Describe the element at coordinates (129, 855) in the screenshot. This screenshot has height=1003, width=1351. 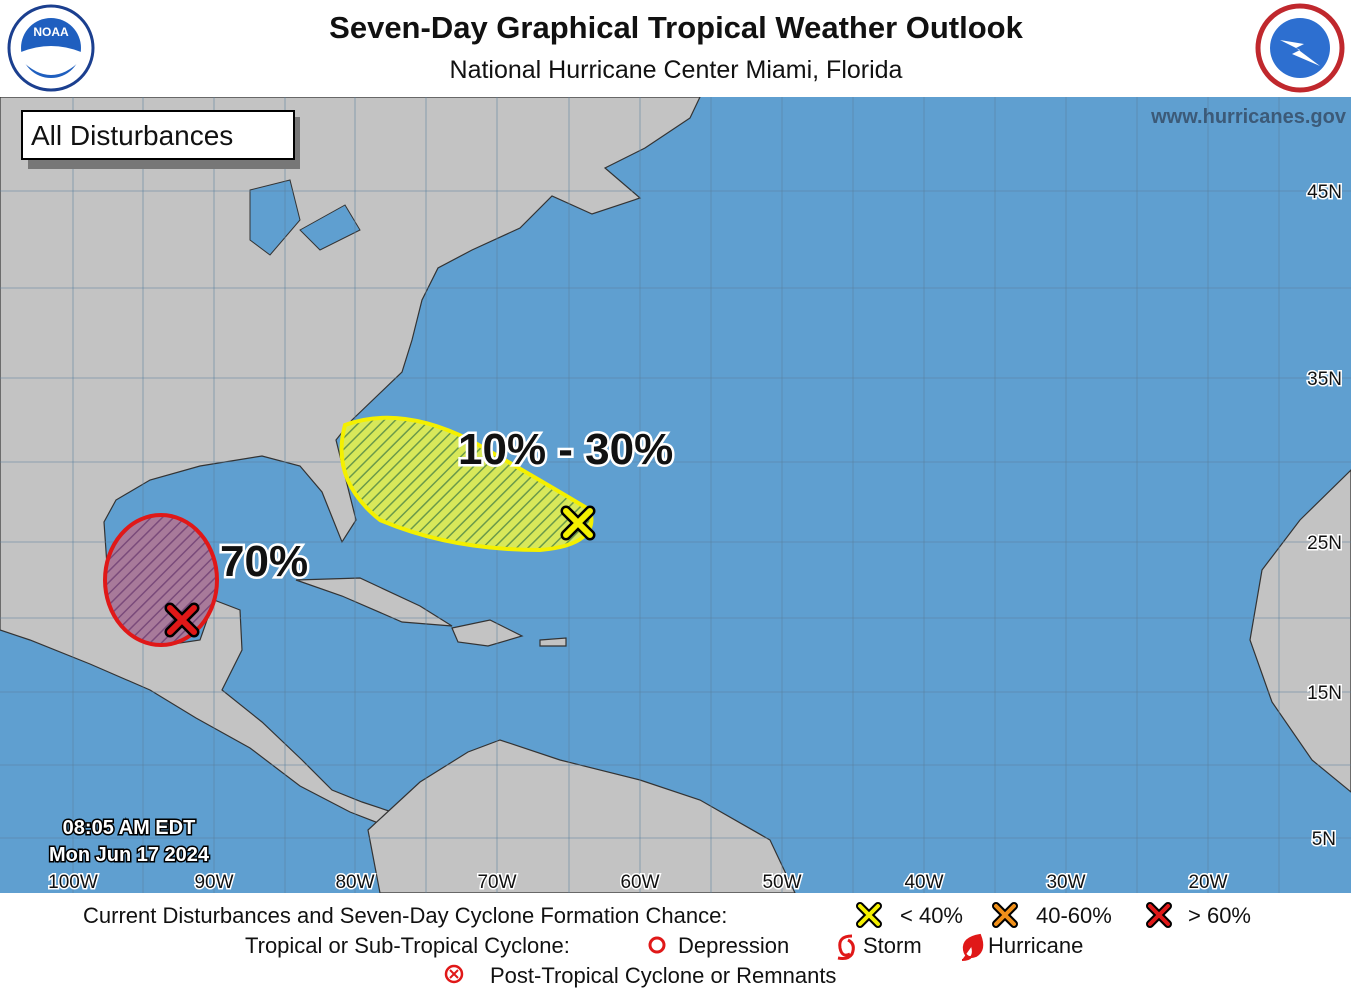
I see `issued-date: Mon Jun 17 2024` at that location.